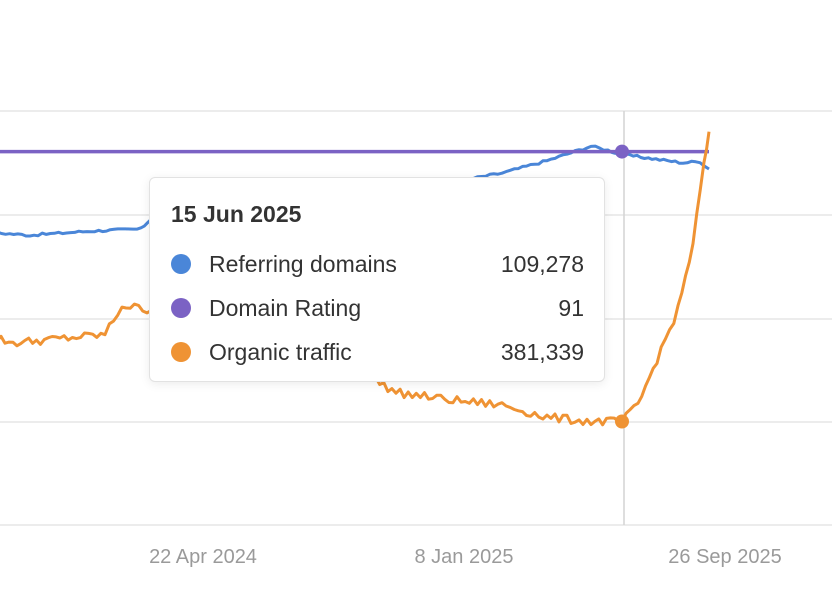 The height and width of the screenshot is (608, 832). Describe the element at coordinates (464, 557) in the screenshot. I see `x-tick-label: 8 Jan 2025` at that location.